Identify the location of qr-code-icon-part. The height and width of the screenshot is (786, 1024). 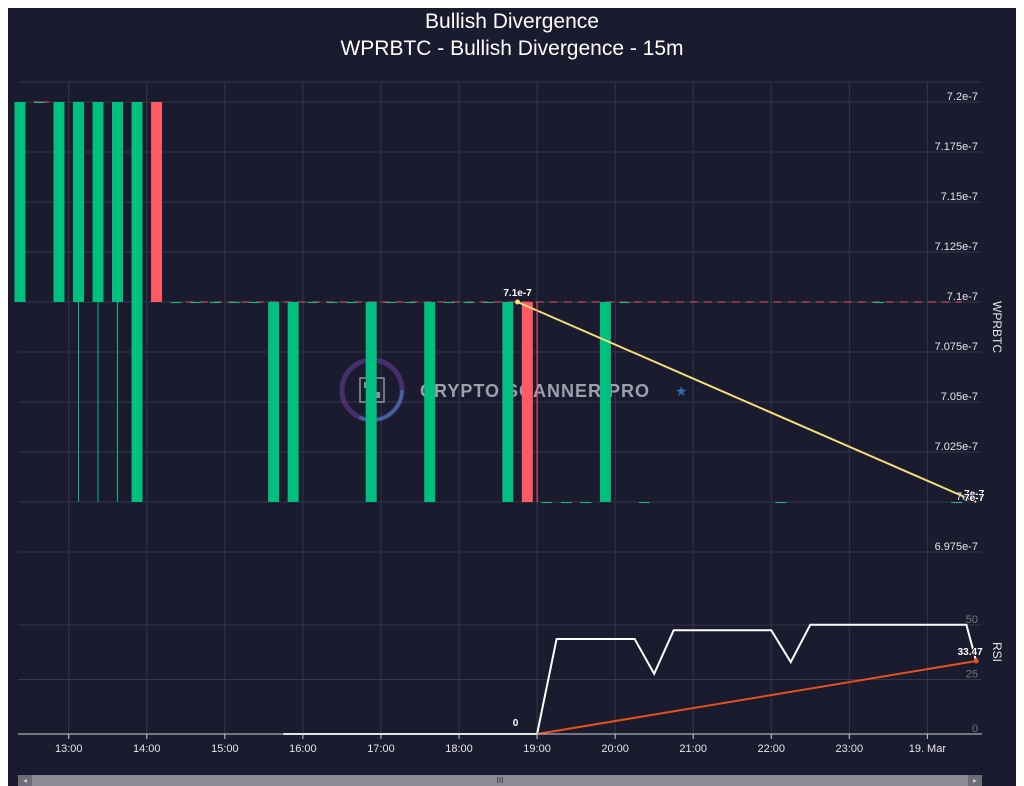
(377, 395).